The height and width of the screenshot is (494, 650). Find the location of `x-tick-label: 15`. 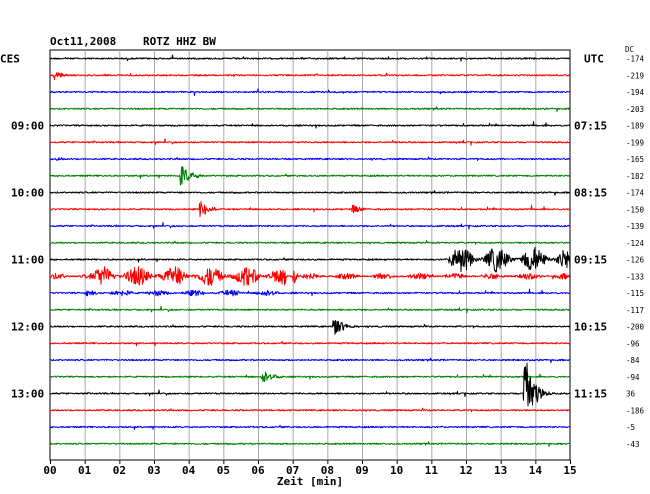

x-tick-label: 15 is located at coordinates (569, 470).